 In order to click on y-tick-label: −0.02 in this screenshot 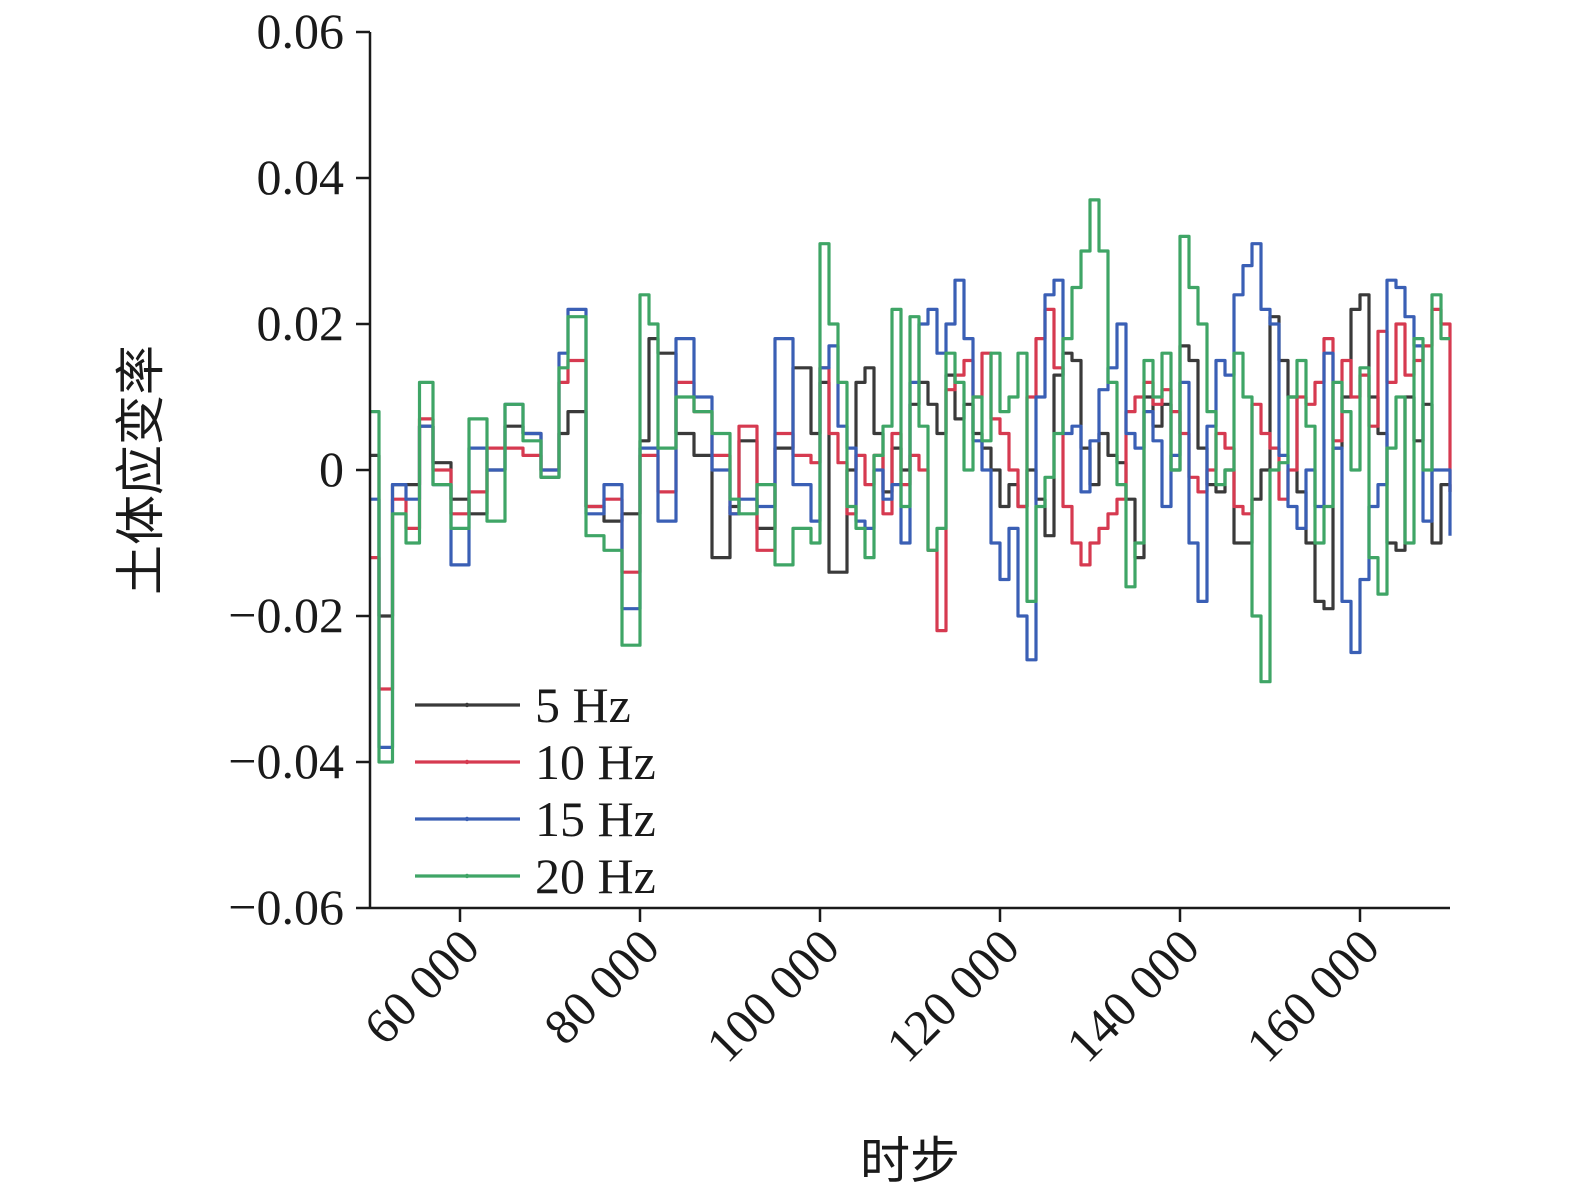, I will do `click(286, 615)`.